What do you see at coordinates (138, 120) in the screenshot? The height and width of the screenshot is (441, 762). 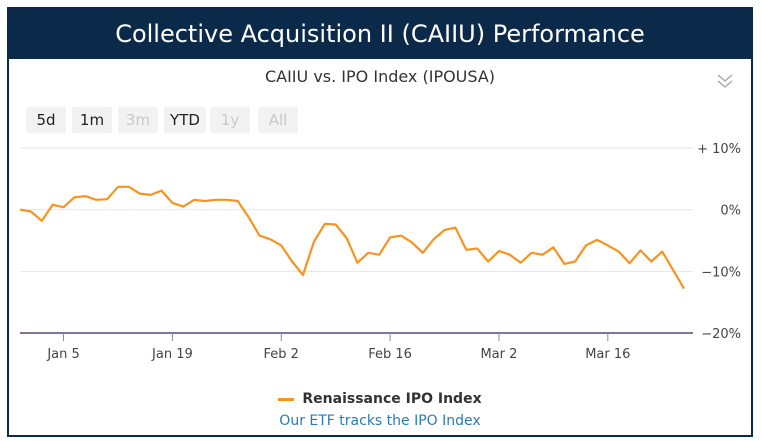 I see `range-button-3m: 3m` at bounding box center [138, 120].